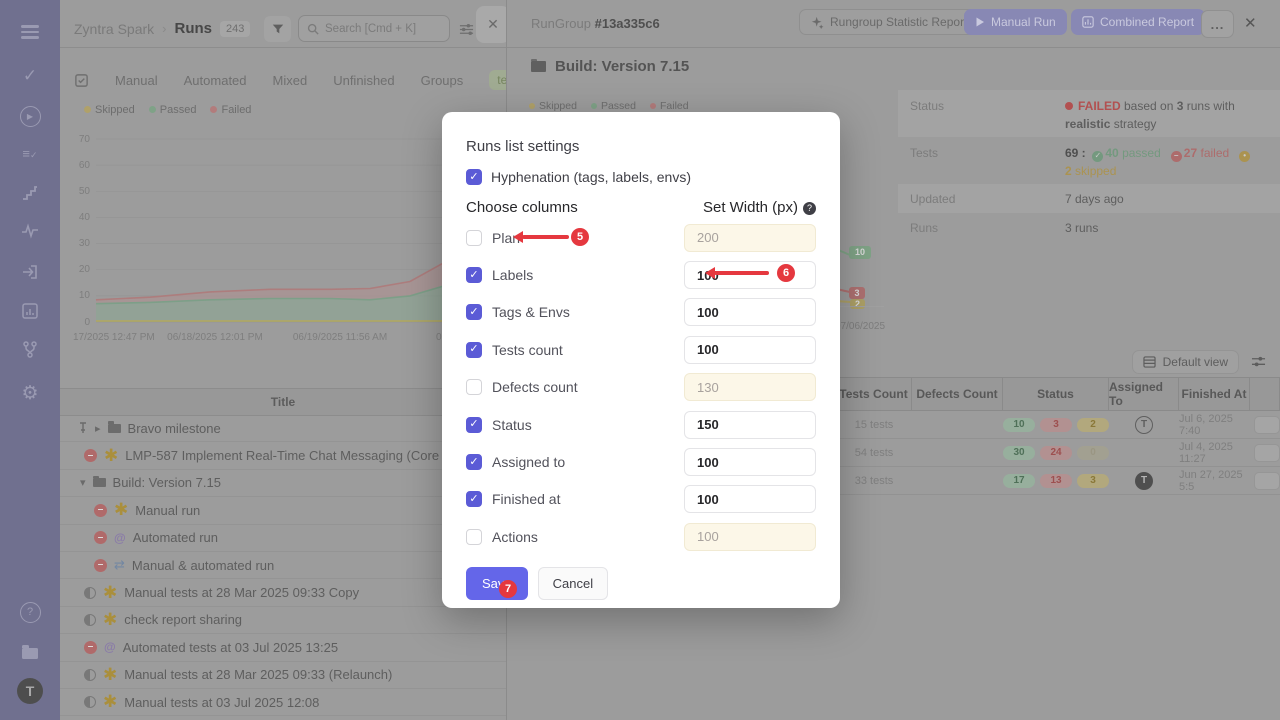 The height and width of the screenshot is (720, 1280). I want to click on list-item: – ✱ Manual run, so click(283, 511).